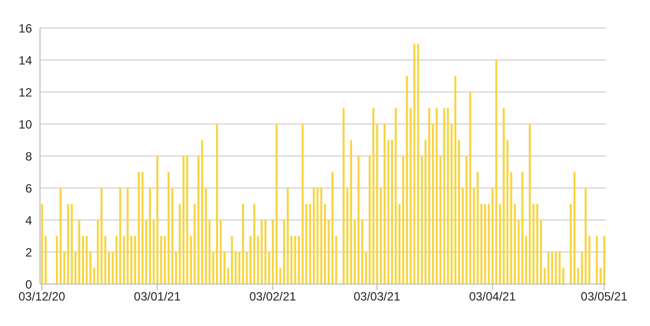 The width and height of the screenshot is (650, 326). What do you see at coordinates (28, 284) in the screenshot?
I see `y-tick-label: 0` at bounding box center [28, 284].